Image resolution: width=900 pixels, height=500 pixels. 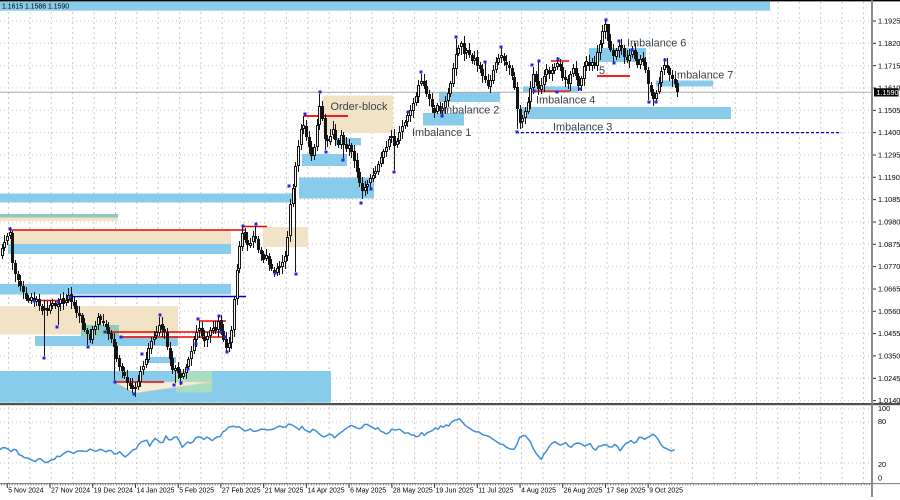 I want to click on svg-text: Imbalance 4, so click(x=565, y=101).